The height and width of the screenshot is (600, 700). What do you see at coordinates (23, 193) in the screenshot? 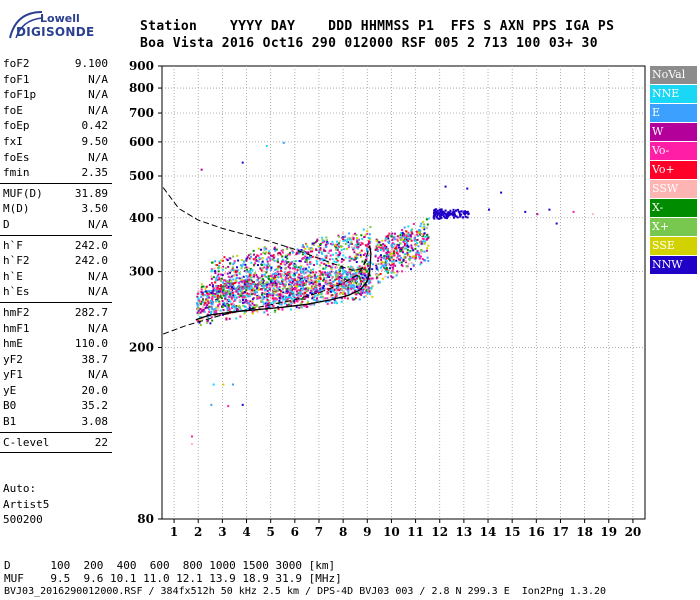
I see `param-name: MUF(D)` at bounding box center [23, 193].